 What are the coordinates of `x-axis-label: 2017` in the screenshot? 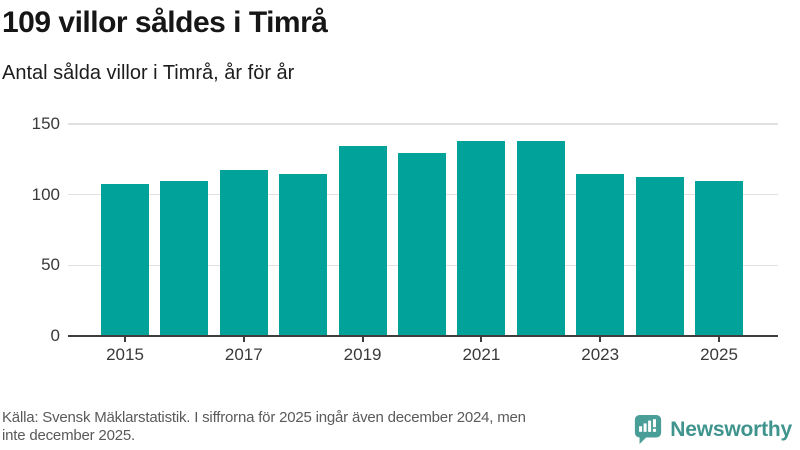 It's located at (243, 354).